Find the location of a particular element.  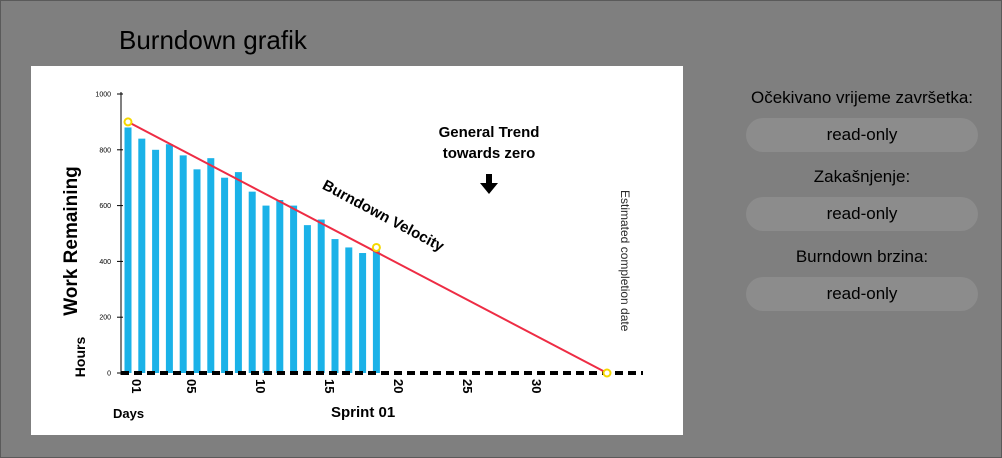

velocity-field: read-only is located at coordinates (862, 294).